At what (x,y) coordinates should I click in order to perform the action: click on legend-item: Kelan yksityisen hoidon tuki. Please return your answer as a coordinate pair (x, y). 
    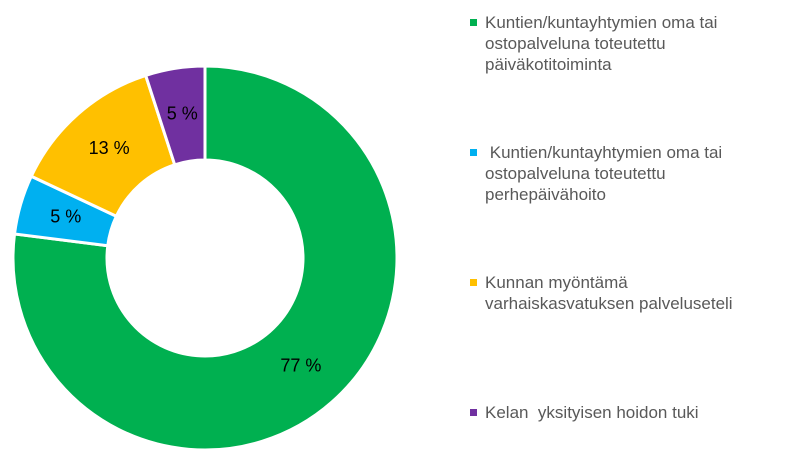
    Looking at the image, I should click on (620, 412).